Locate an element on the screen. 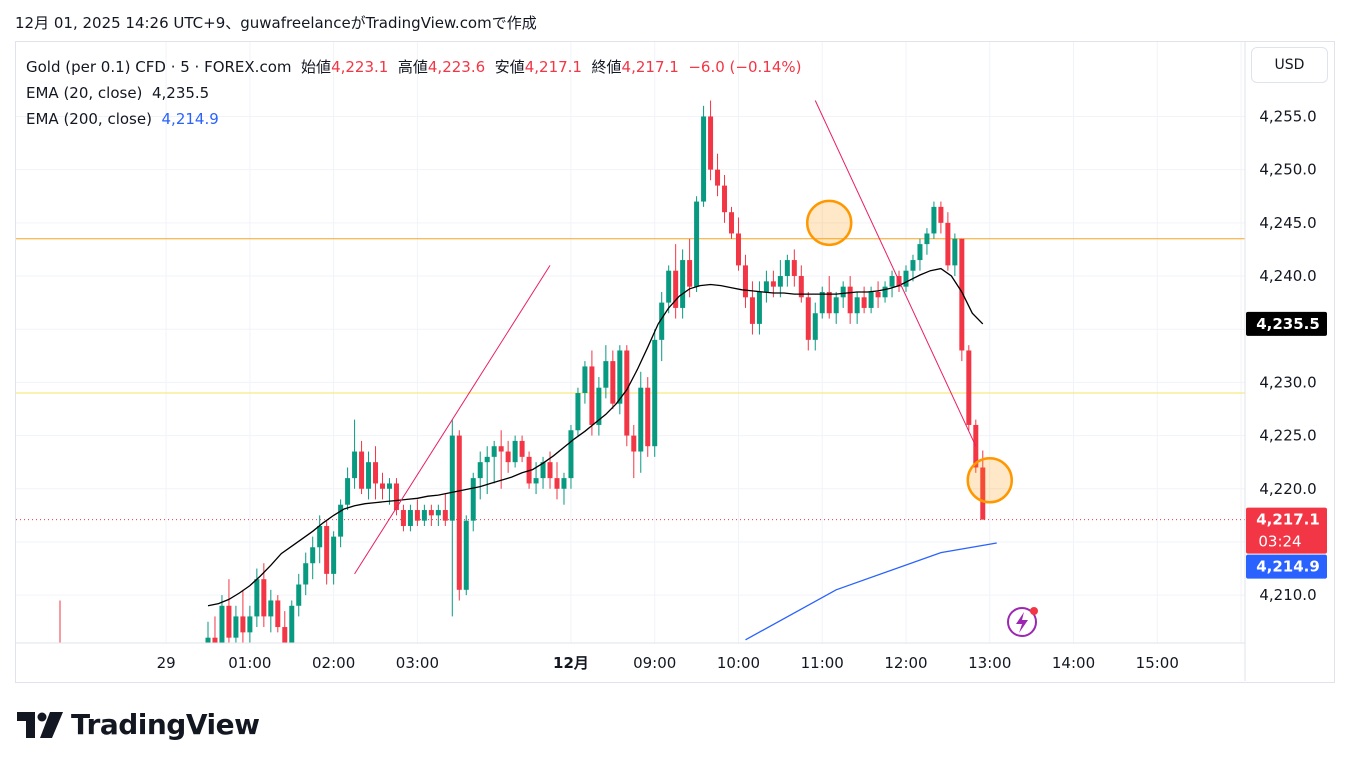 The image size is (1350, 773). price-badge-bg is located at coordinates (1286, 530).